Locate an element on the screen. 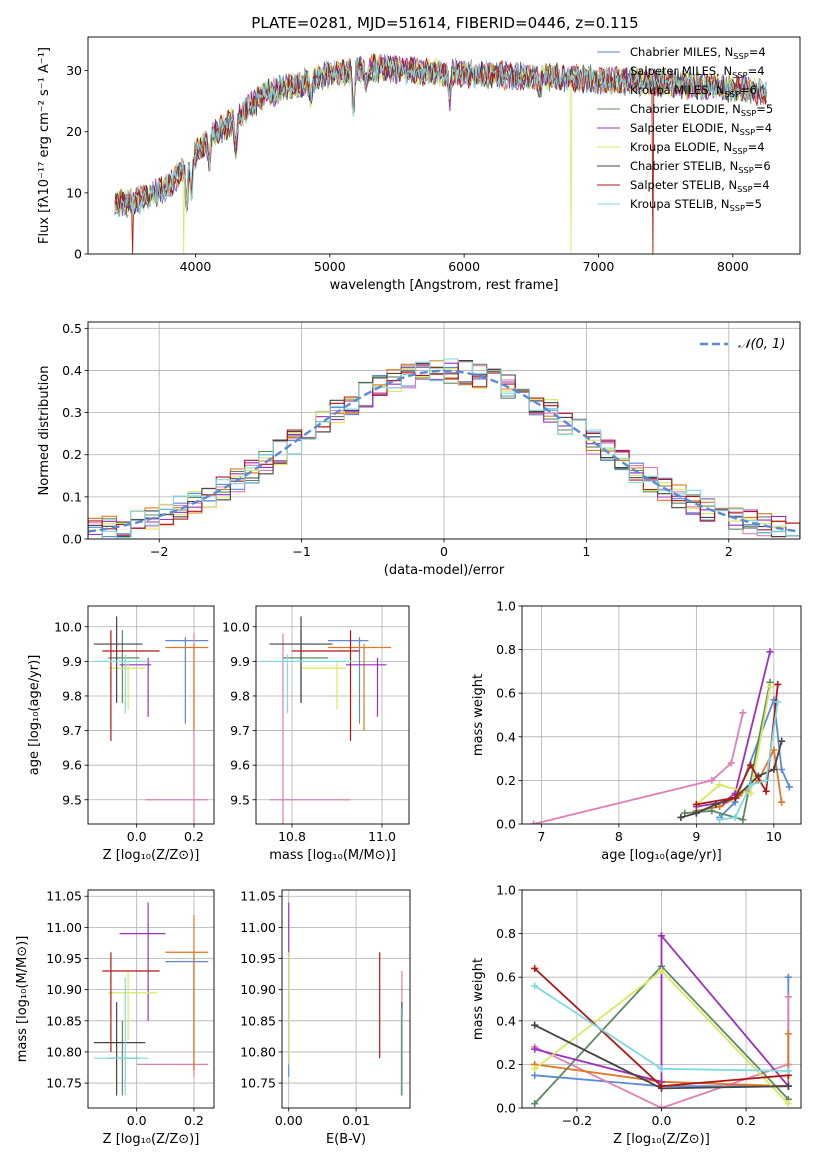 This screenshot has width=819, height=1170. x-tick-label: 7 is located at coordinates (541, 836).